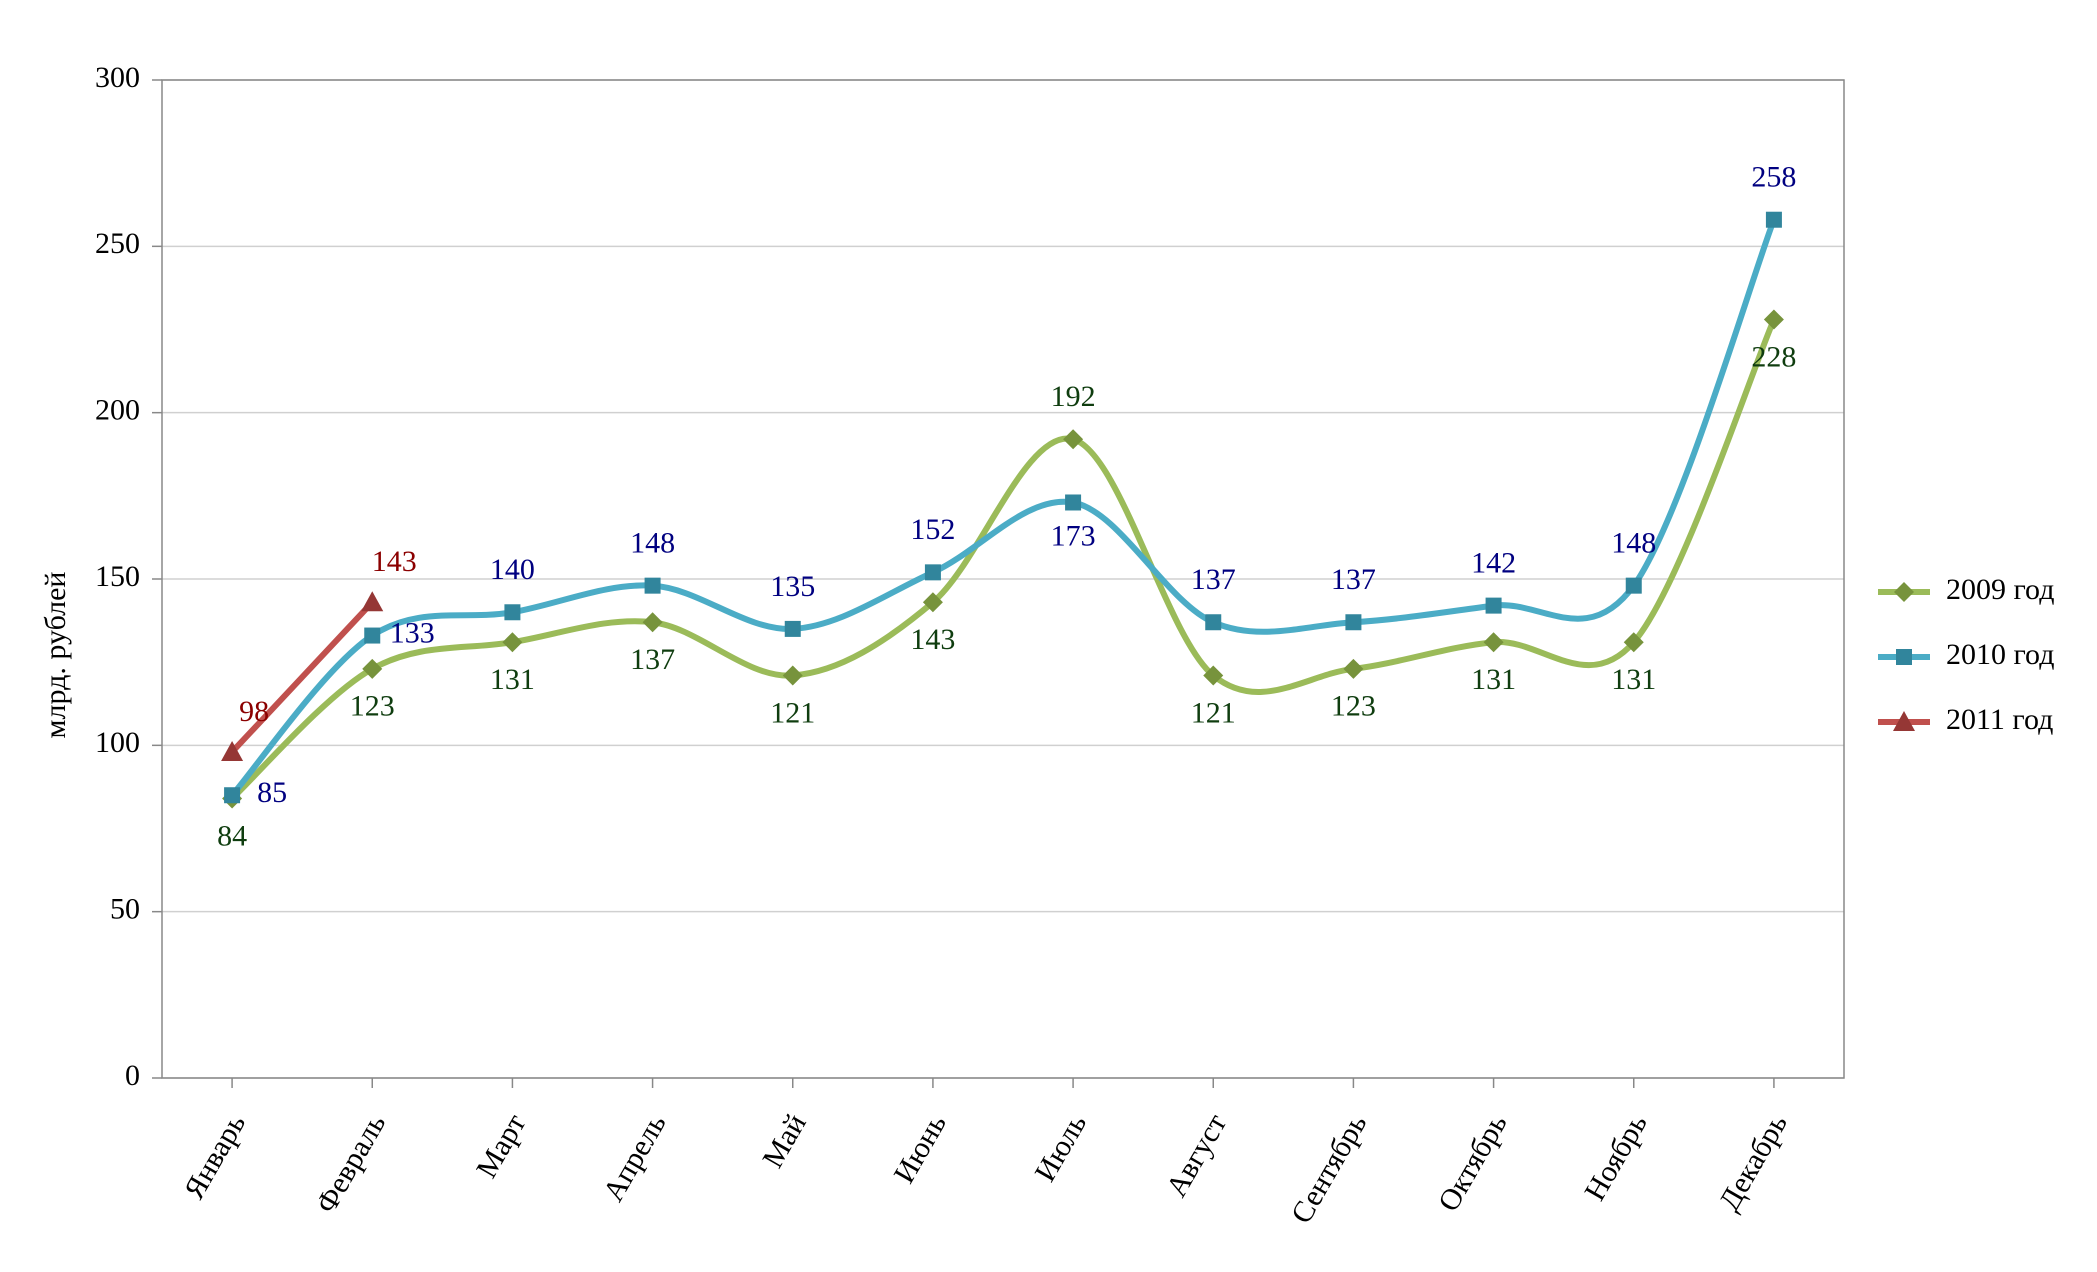 The height and width of the screenshot is (1272, 2097). Describe the element at coordinates (125, 909) in the screenshot. I see `y-tick-label: 50` at that location.